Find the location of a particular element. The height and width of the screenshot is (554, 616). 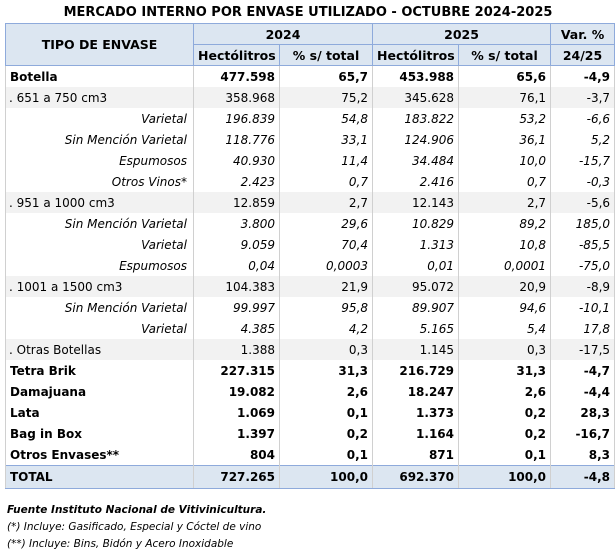

pct-total-2024: 29,6 is located at coordinates (326, 223).